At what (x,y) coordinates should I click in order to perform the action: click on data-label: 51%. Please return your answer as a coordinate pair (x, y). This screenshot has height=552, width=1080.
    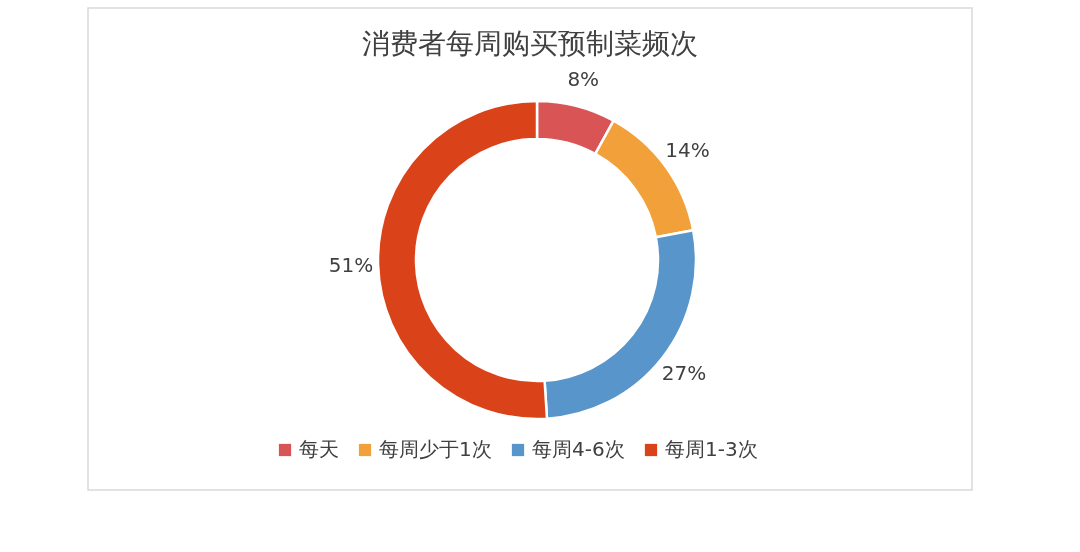
    Looking at the image, I should click on (351, 264).